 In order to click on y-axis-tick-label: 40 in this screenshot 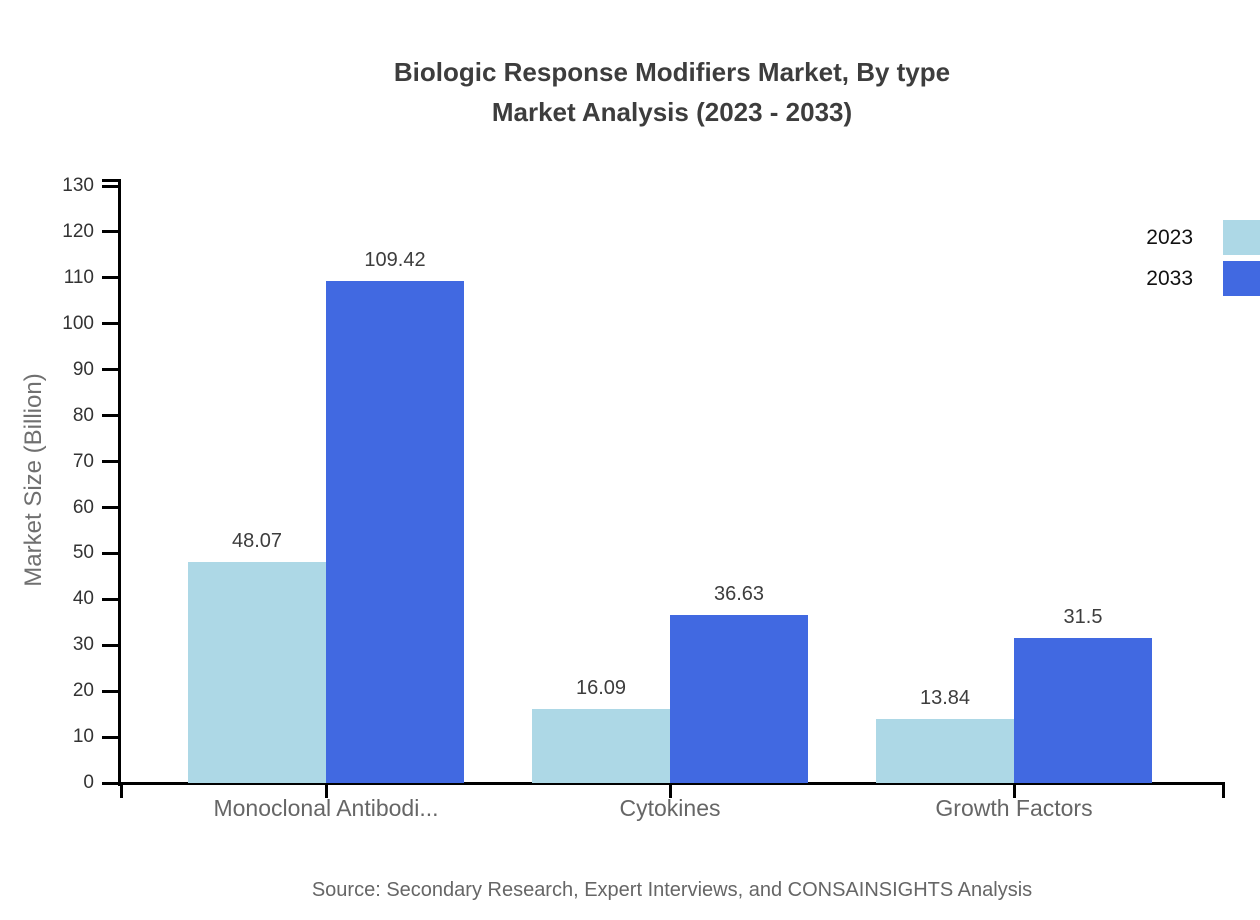, I will do `click(83, 599)`.